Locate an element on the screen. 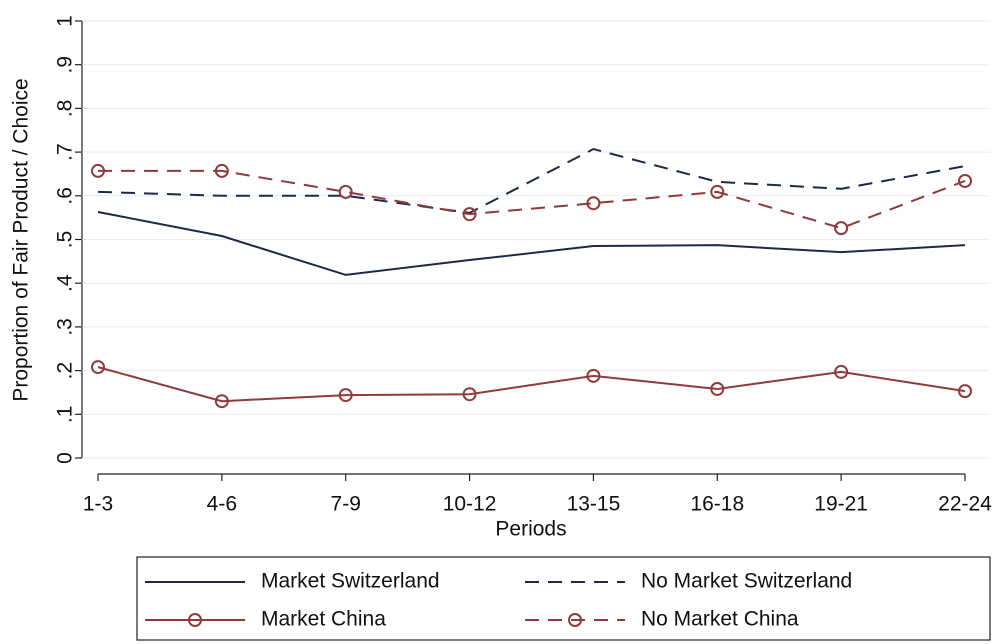 Image resolution: width=1004 pixels, height=644 pixels. x-axis-label: Periods is located at coordinates (530, 529).